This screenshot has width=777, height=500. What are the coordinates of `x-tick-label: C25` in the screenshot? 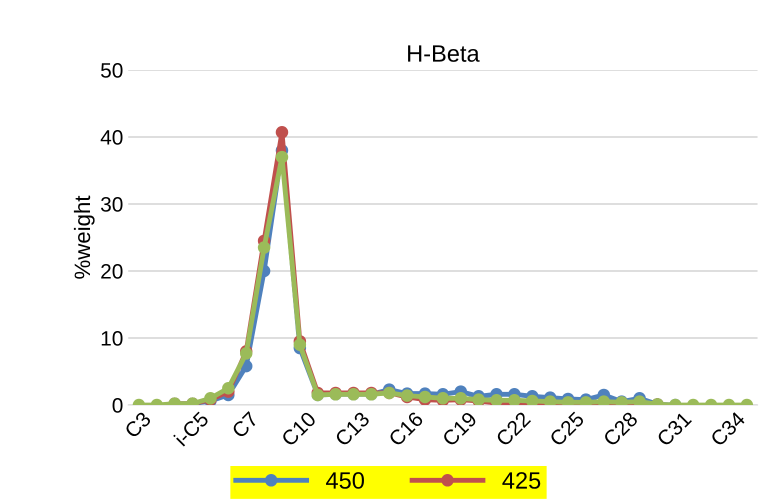 It's located at (566, 428).